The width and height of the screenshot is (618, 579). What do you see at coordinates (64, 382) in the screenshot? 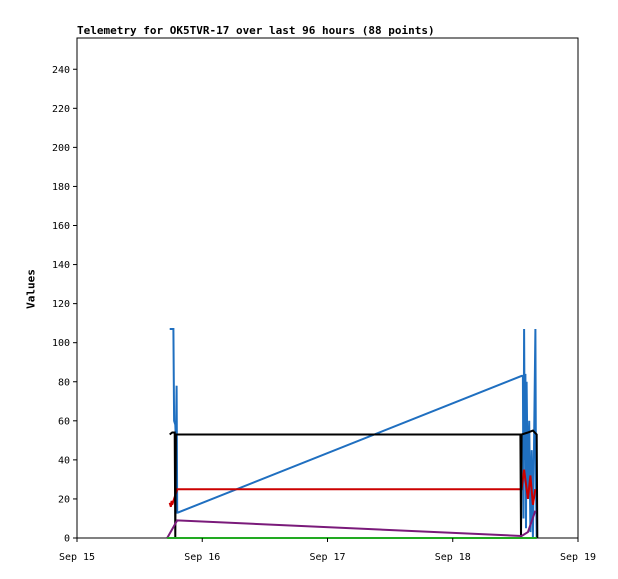
I see `y-tick-label: 80` at bounding box center [64, 382].